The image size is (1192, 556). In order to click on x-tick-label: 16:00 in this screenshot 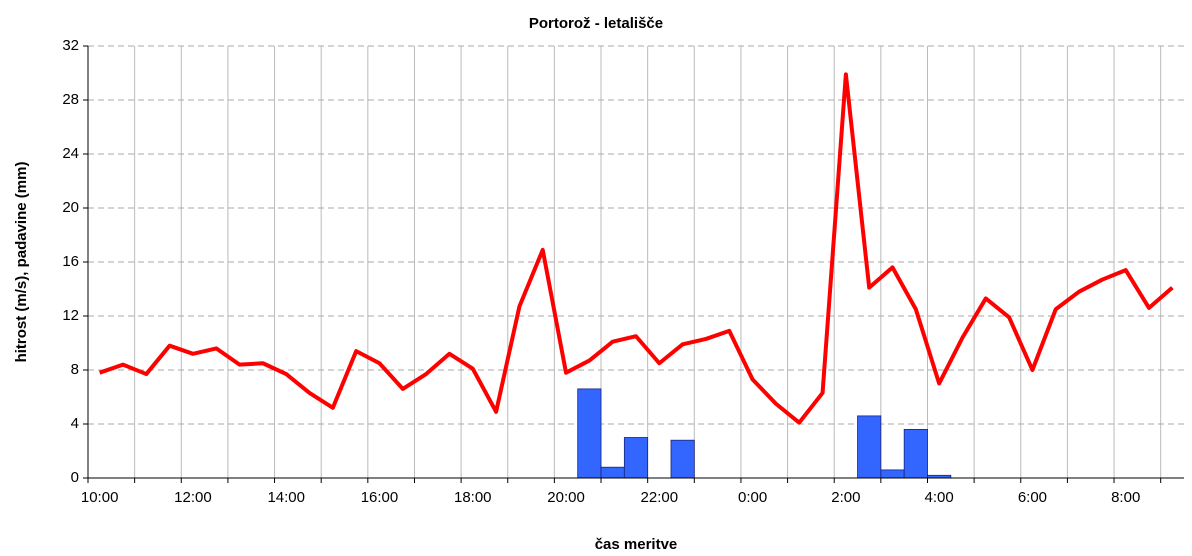, I will do `click(380, 497)`.